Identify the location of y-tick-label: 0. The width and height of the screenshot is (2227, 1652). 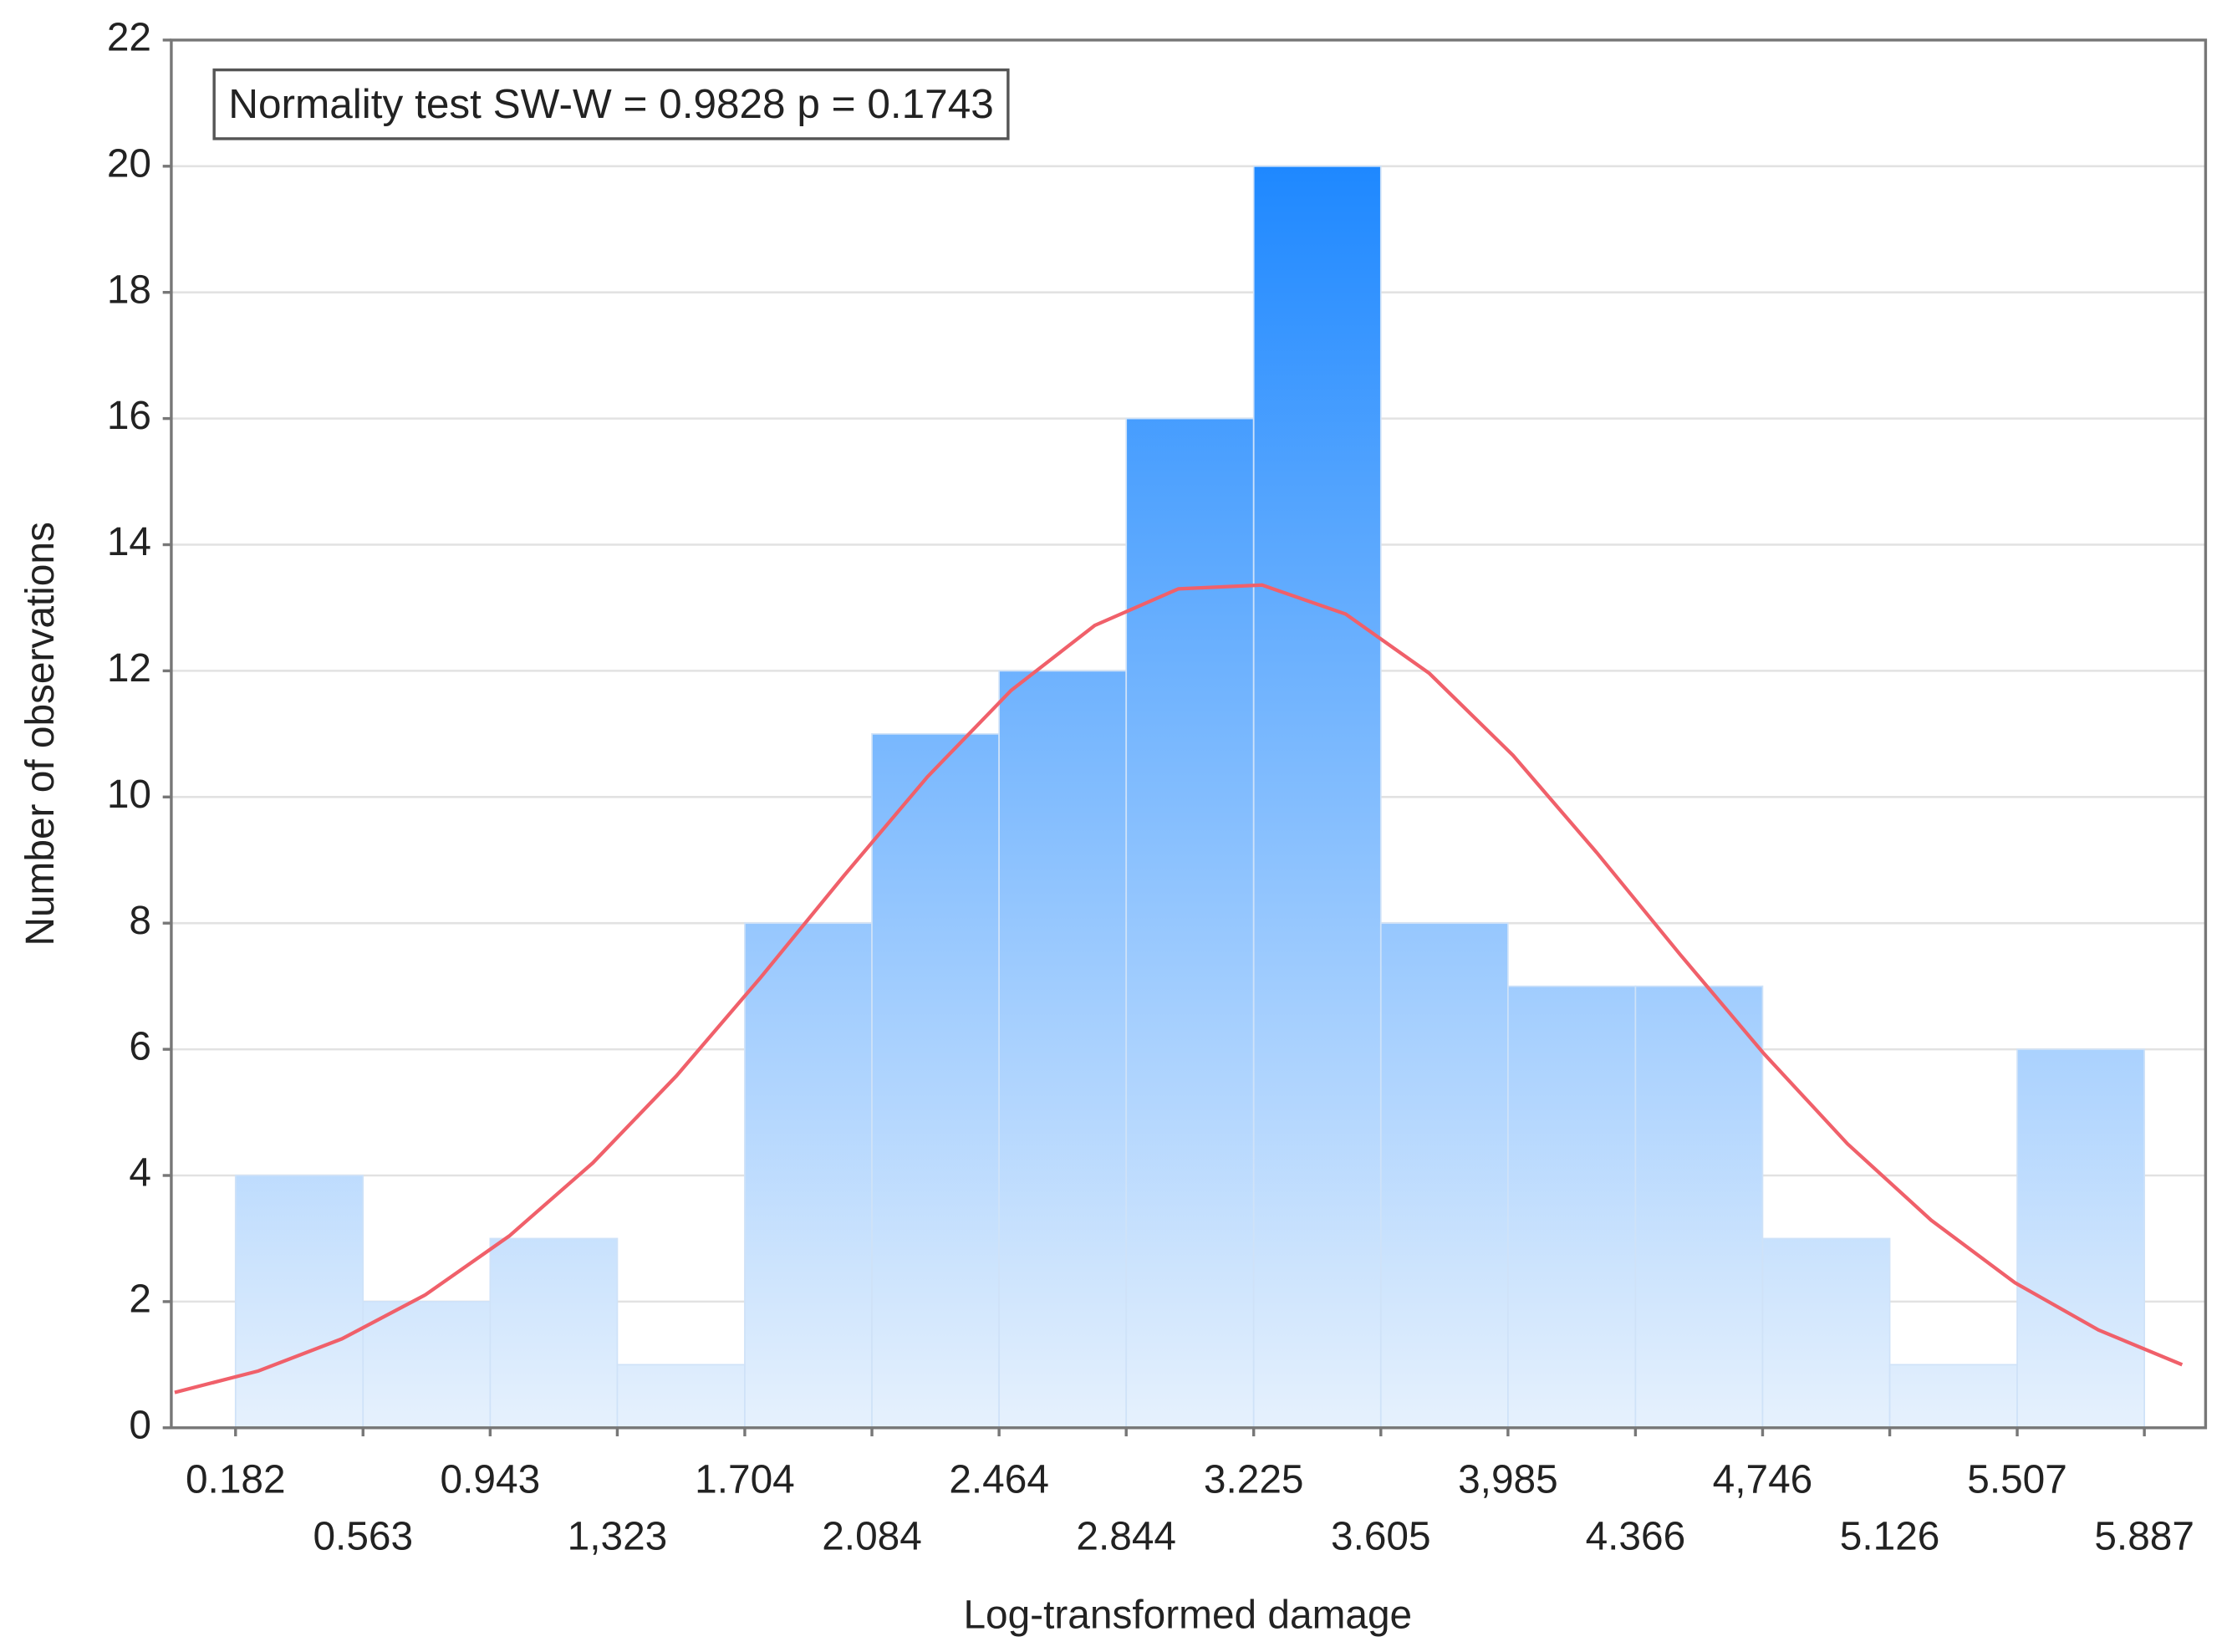
(140, 1425).